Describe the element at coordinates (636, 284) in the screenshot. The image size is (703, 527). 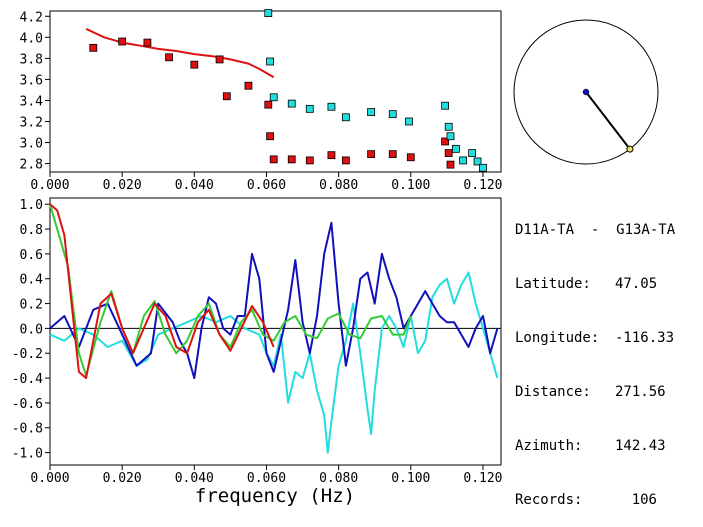
I see `info-value: 47.05` at that location.